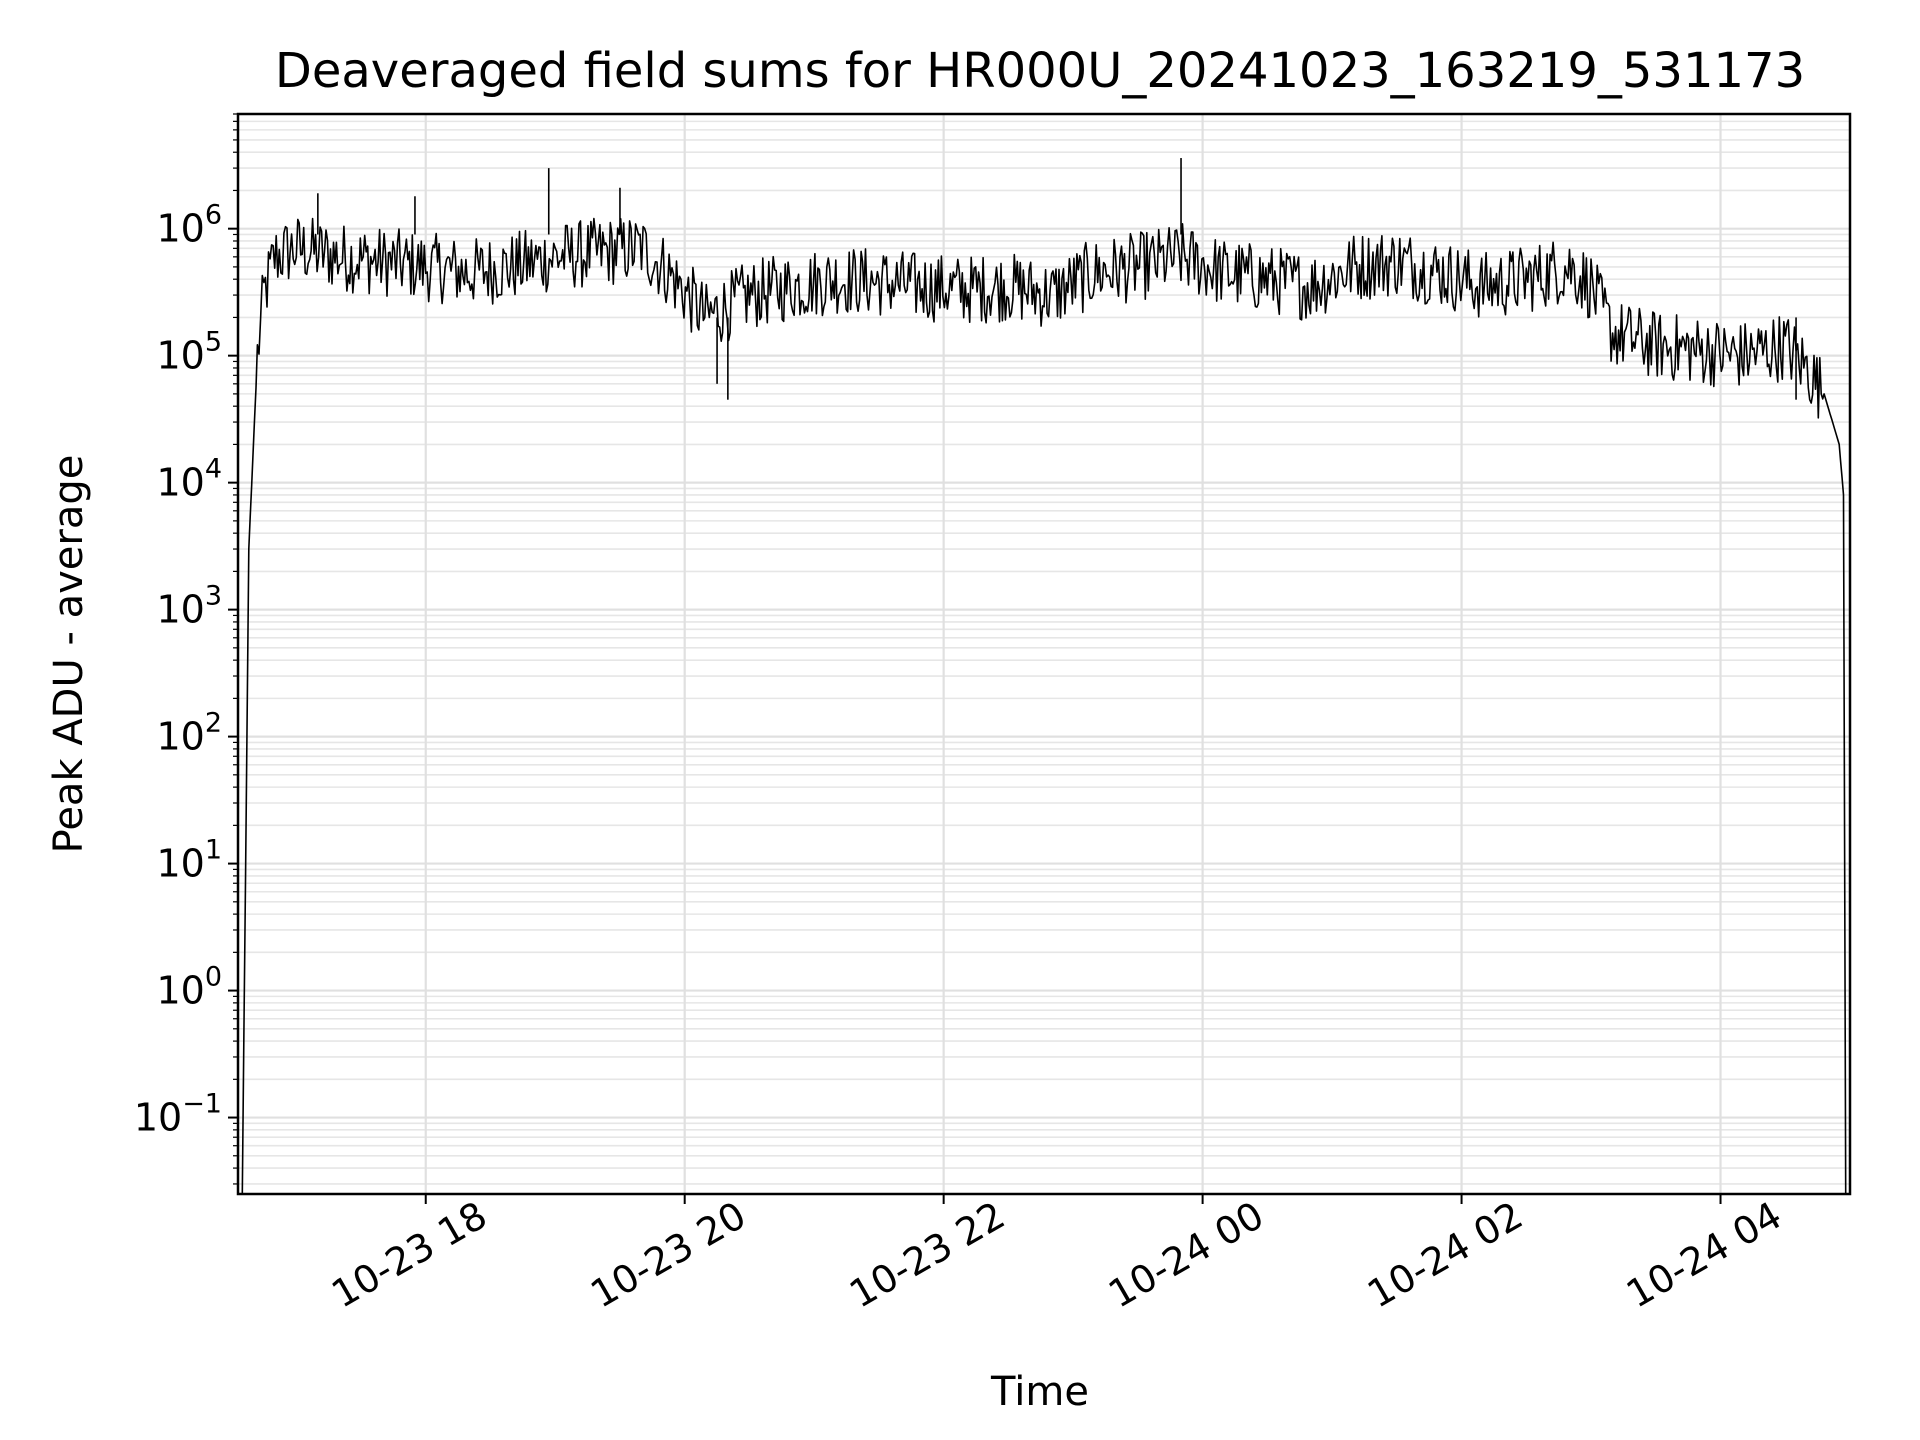  I want to click on x-tick-label: 10-23 22, so click(927, 1255).